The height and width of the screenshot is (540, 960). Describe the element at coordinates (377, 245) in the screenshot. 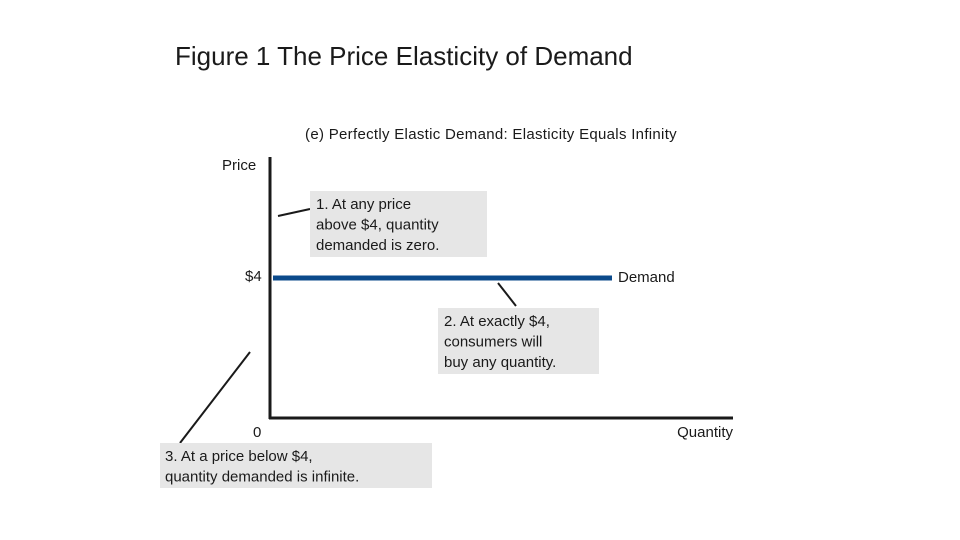

I see `annotation-line: demanded is zero.` at that location.